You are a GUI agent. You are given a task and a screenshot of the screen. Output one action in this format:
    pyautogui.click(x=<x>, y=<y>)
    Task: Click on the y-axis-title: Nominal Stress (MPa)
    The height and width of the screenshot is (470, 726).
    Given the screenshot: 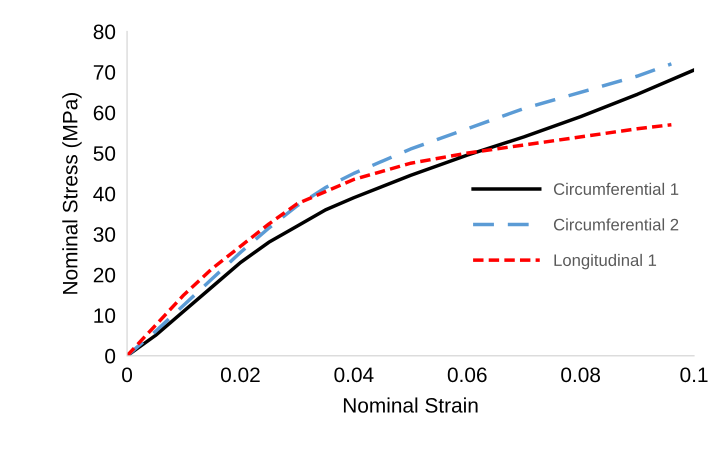 What is the action you would take?
    pyautogui.click(x=72, y=193)
    